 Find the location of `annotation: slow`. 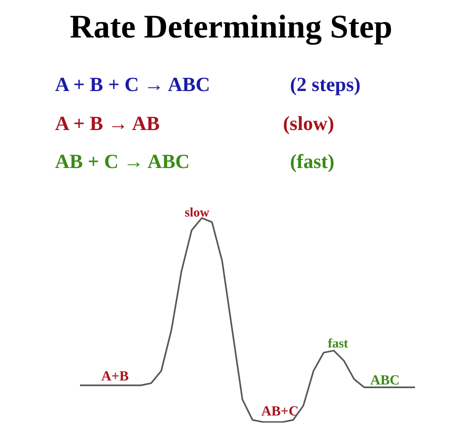

annotation: slow is located at coordinates (197, 212).